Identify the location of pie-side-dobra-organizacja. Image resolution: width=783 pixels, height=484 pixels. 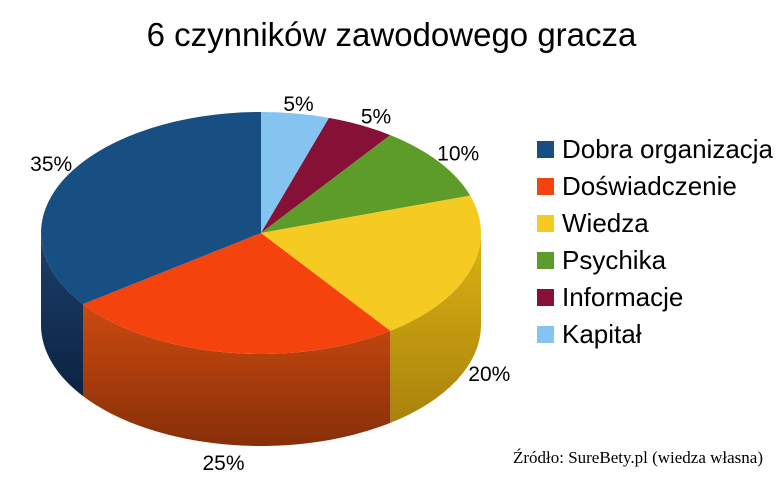
(62, 315).